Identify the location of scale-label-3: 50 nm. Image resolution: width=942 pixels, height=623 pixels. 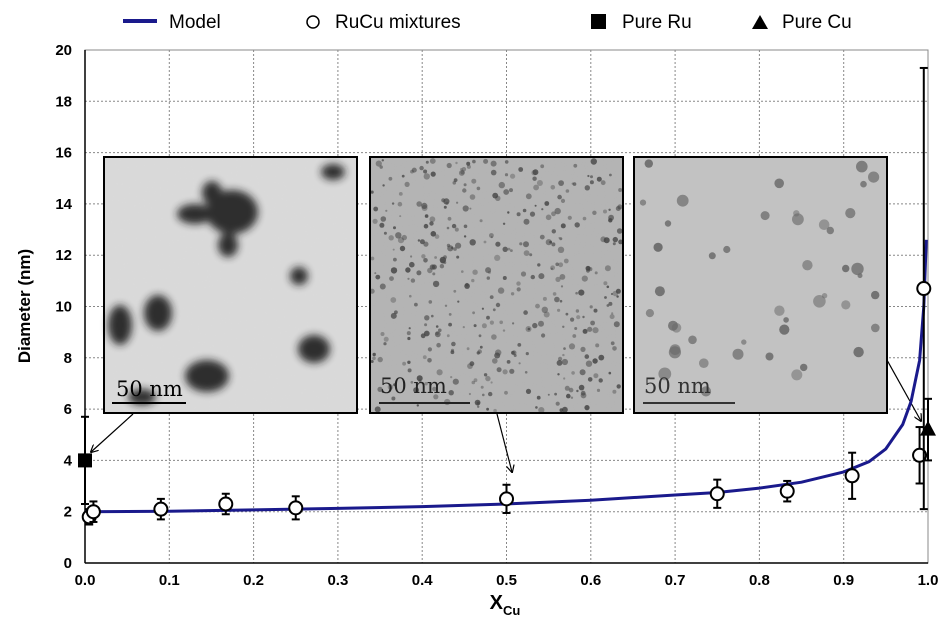
(677, 386).